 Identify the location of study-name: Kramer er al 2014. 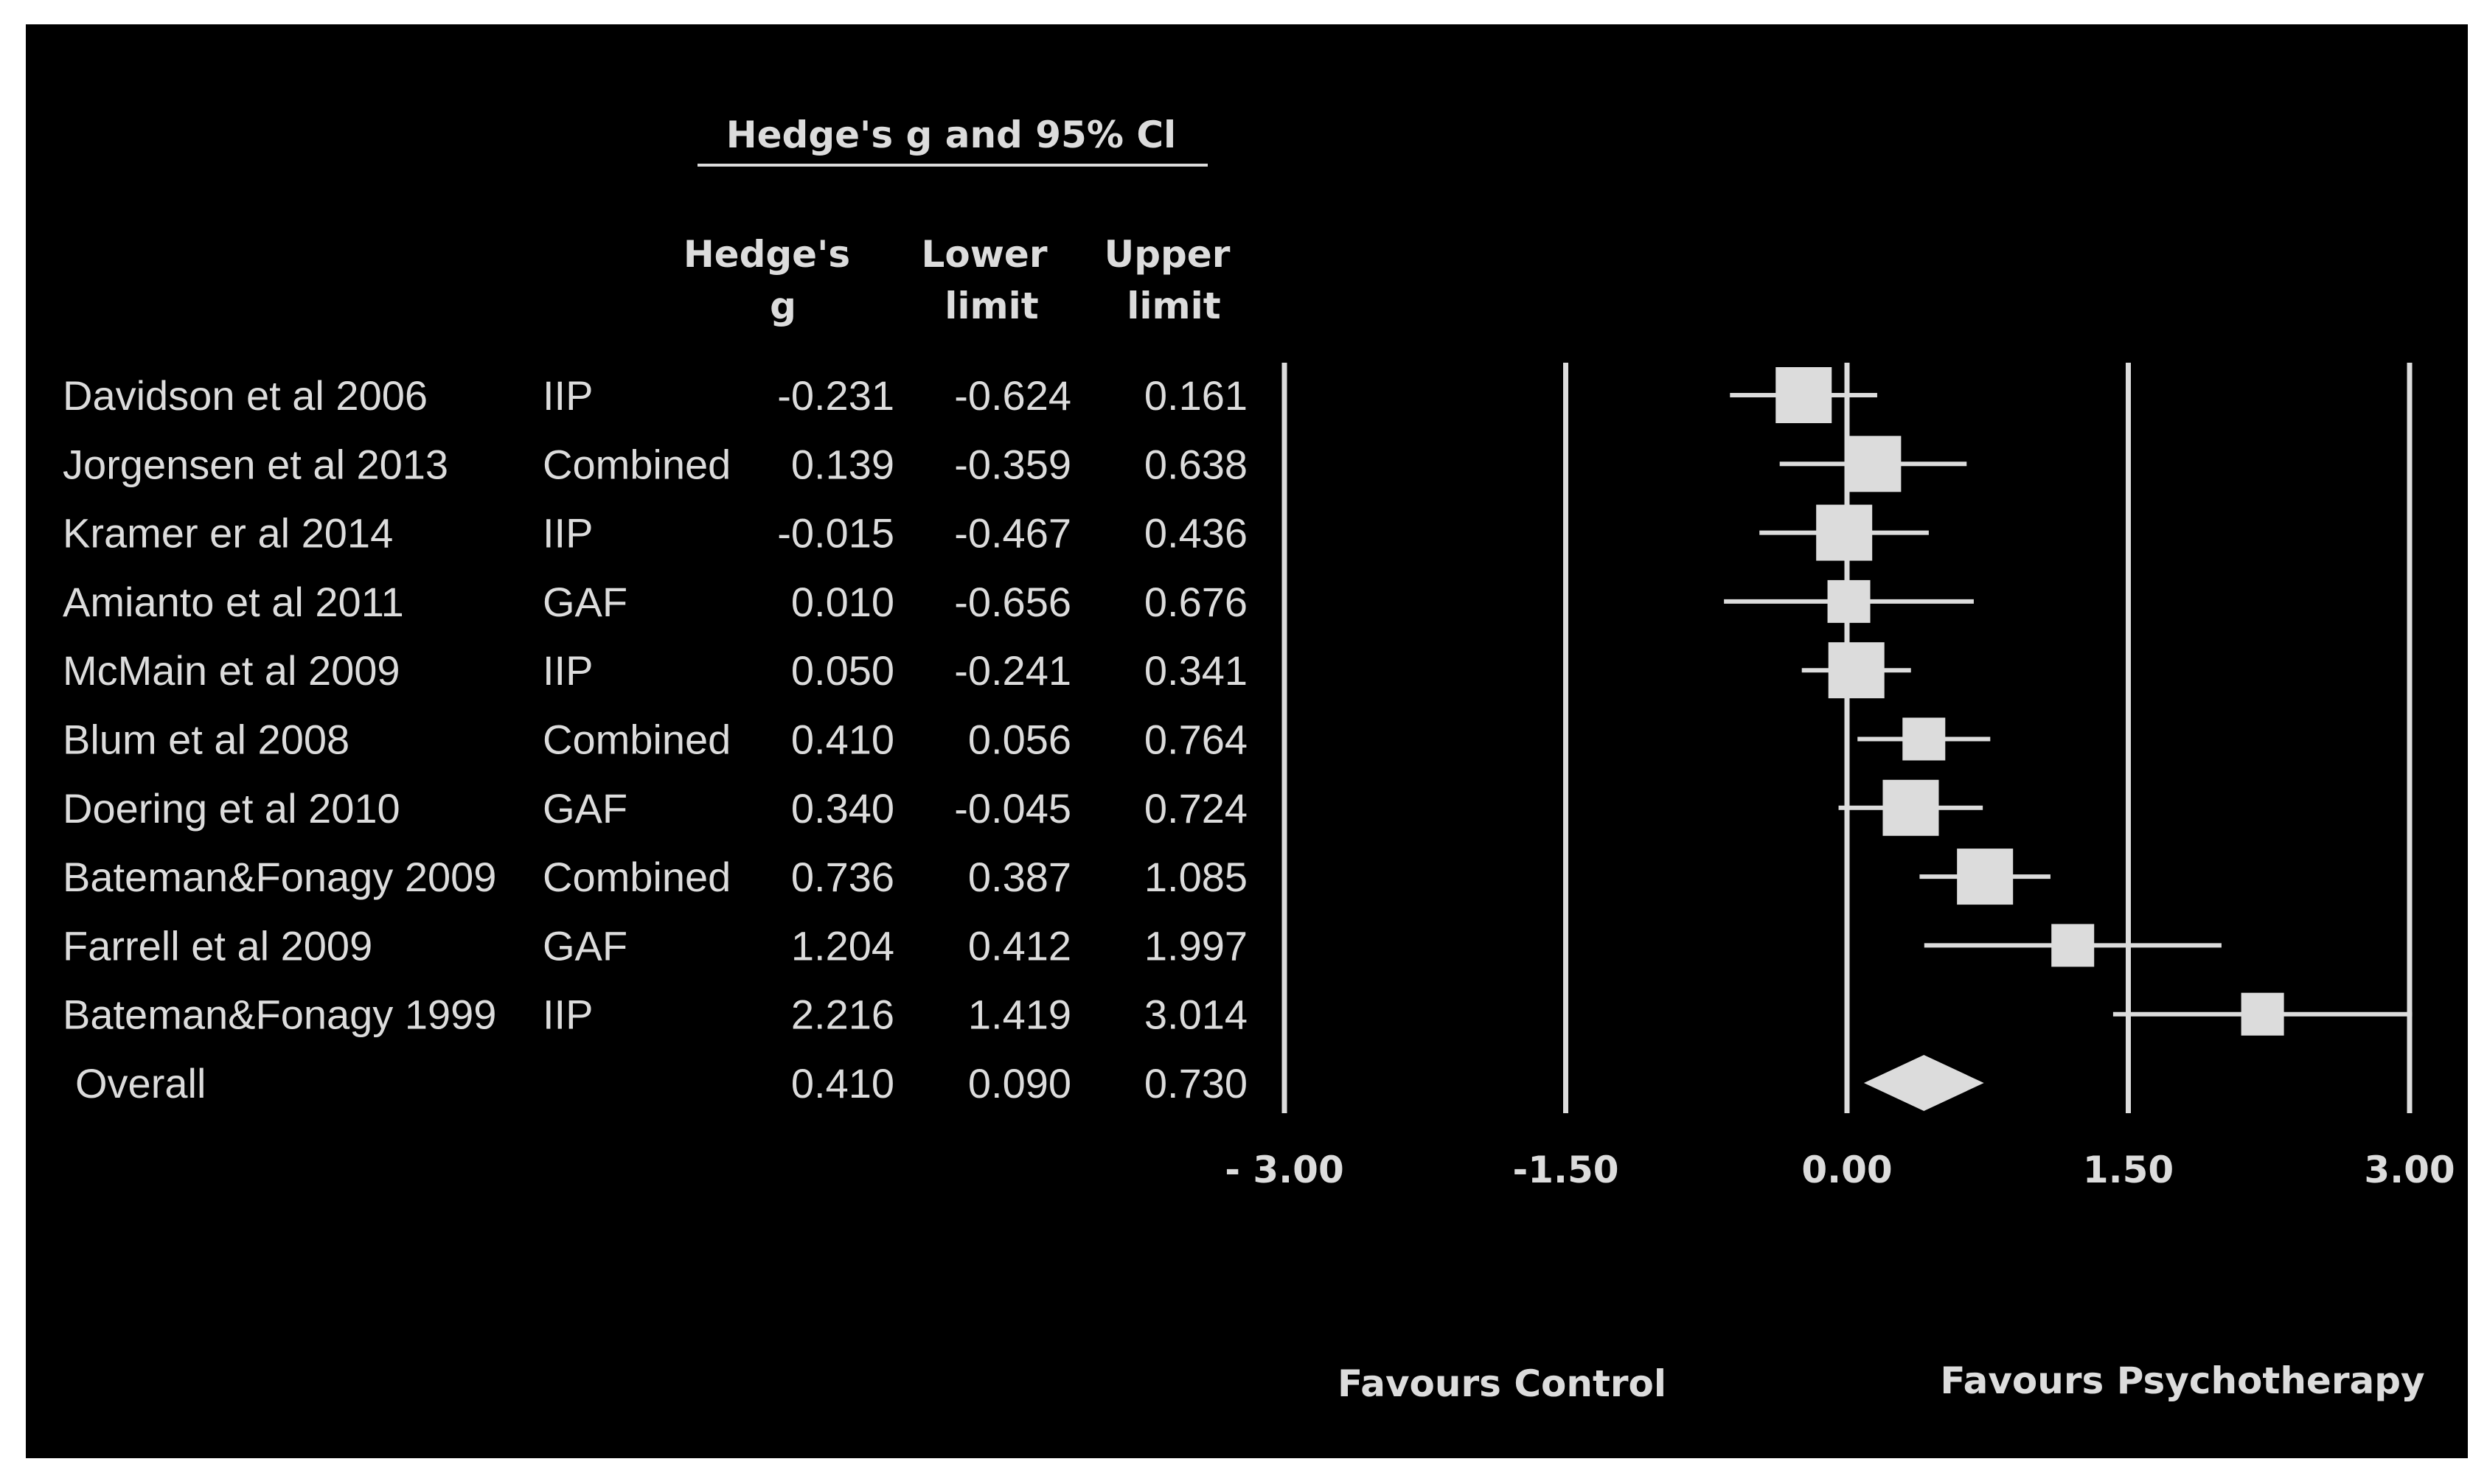
(228, 533).